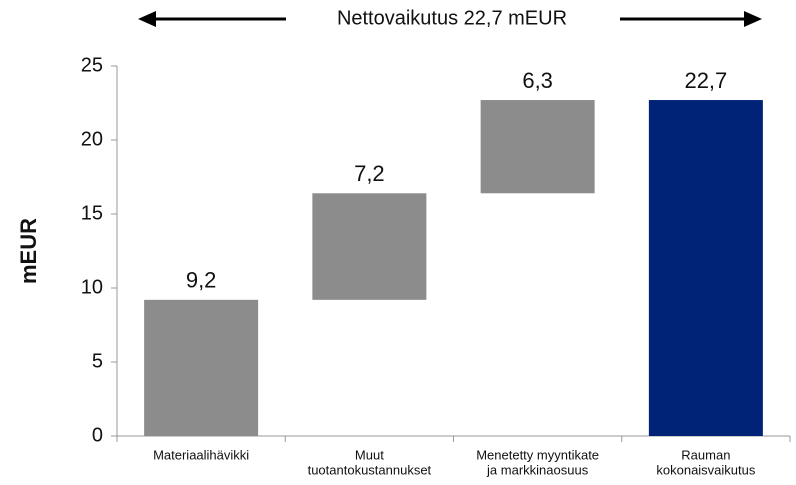 This screenshot has height=485, width=796. Describe the element at coordinates (691, 19) in the screenshot. I see `arrow-right` at that location.